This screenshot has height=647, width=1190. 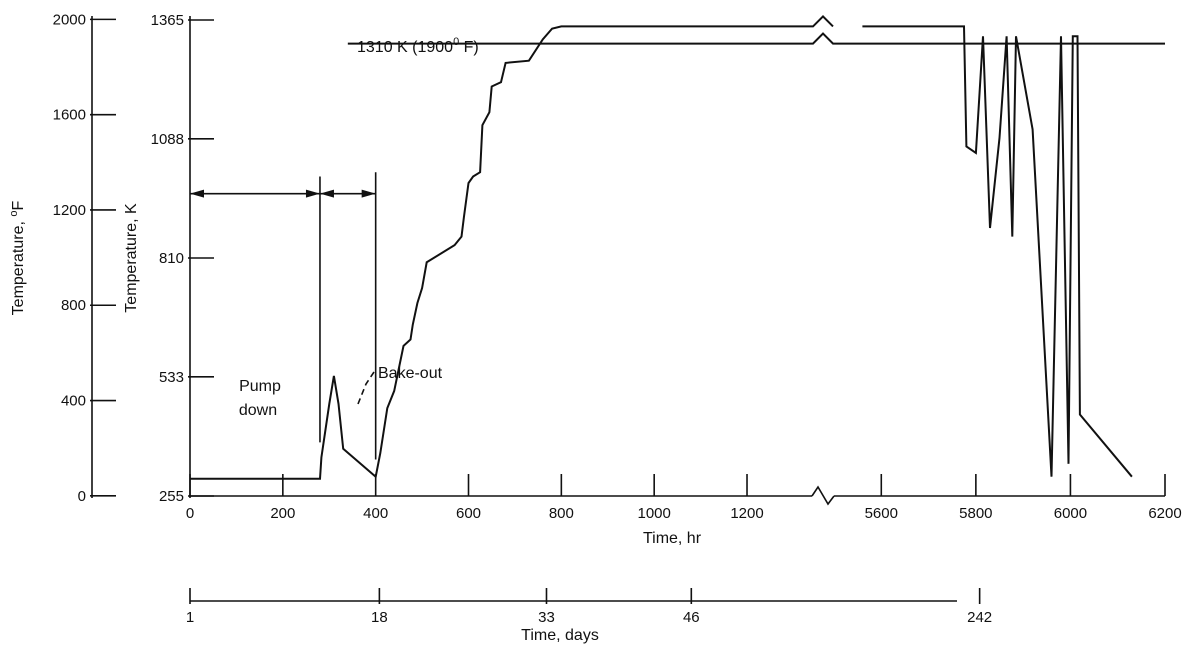 I want to click on kelvin-tick-label: 1088, so click(x=167, y=139).